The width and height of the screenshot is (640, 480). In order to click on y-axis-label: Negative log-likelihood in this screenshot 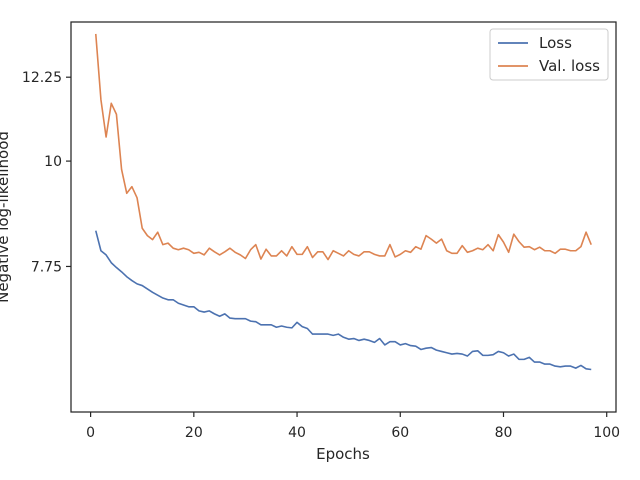, I will do `click(6, 217)`.